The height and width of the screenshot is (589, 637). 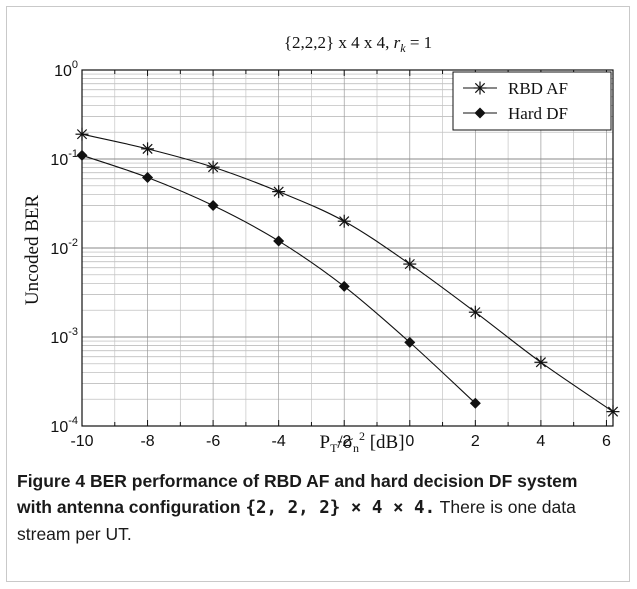 What do you see at coordinates (147, 441) in the screenshot?
I see `x-tick-label: -8` at bounding box center [147, 441].